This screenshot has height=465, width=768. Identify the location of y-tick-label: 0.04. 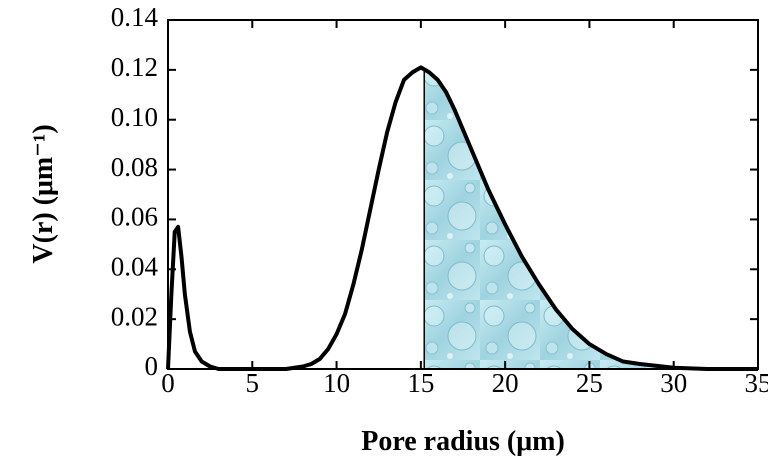
(135, 266).